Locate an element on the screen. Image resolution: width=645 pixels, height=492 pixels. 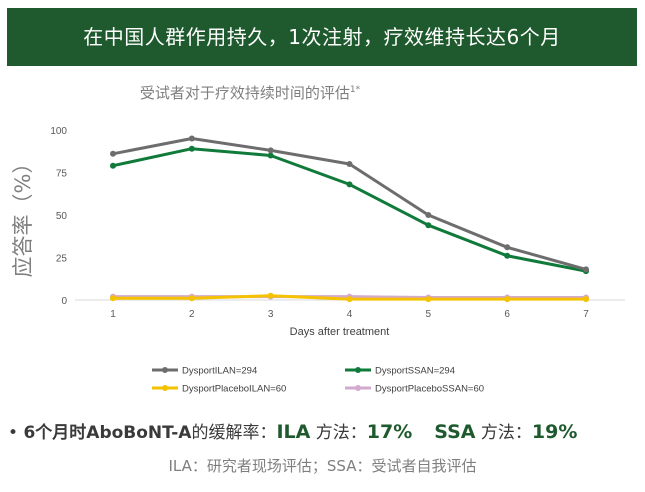
footnote: ILA：研究者现场评估；SSA：受试者自我评估 is located at coordinates (322, 466).